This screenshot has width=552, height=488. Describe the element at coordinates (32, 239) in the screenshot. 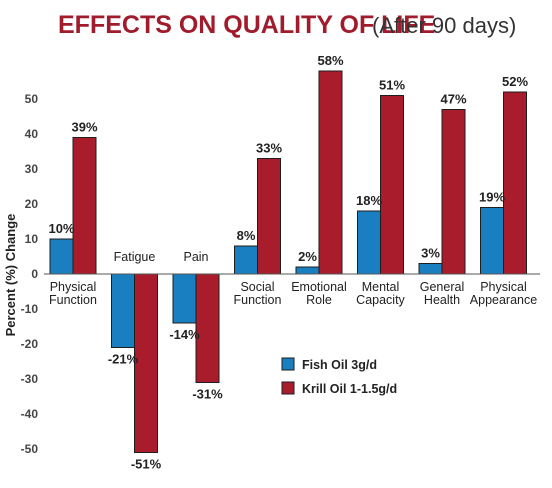

I see `y-tick-label: 10` at that location.